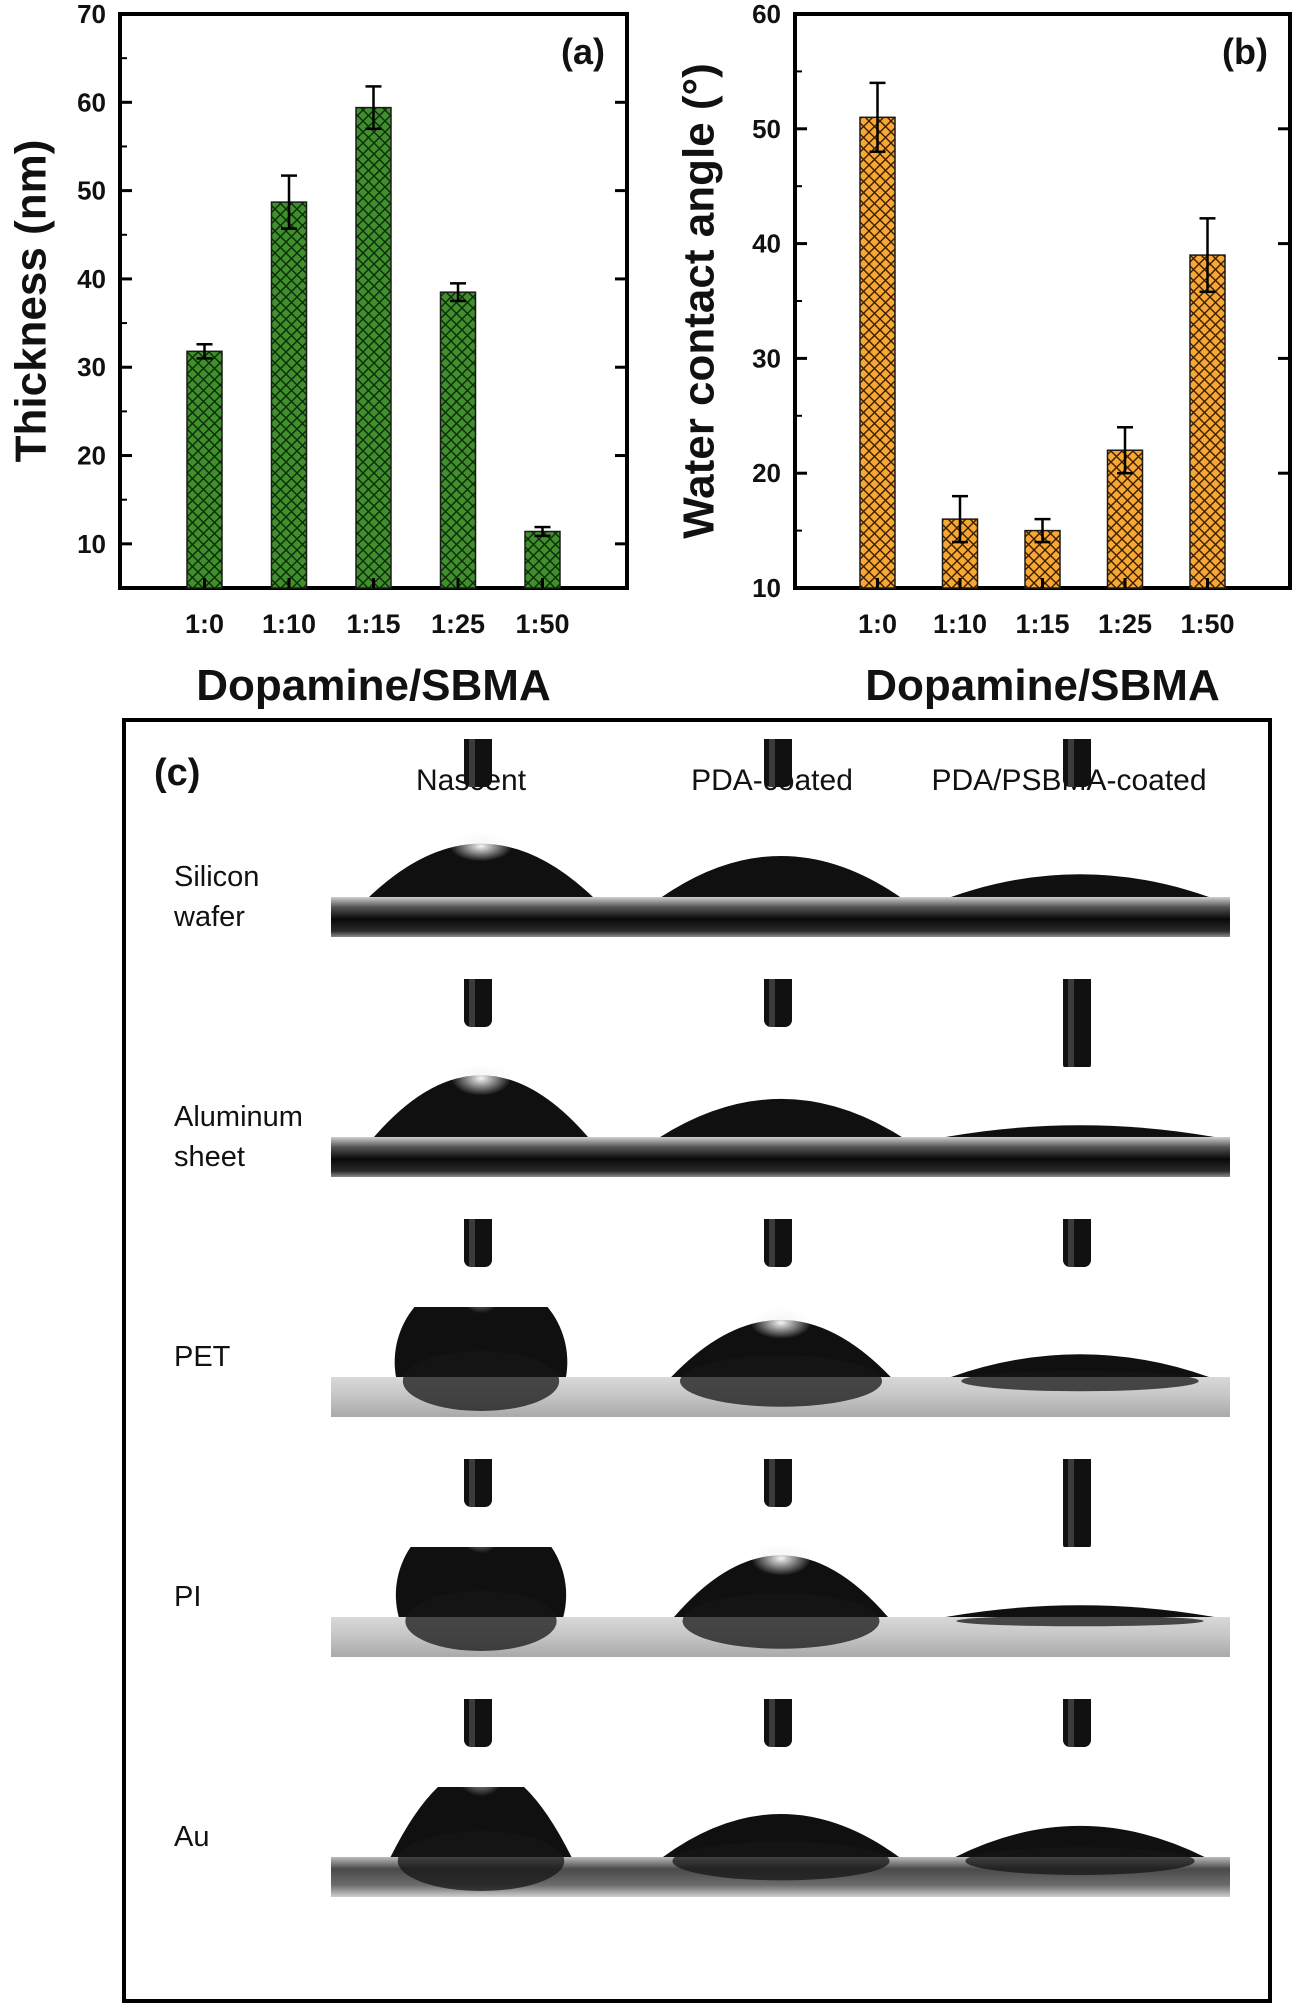 Image resolution: width=1300 pixels, height=2007 pixels. I want to click on row-label: PET, so click(202, 1357).